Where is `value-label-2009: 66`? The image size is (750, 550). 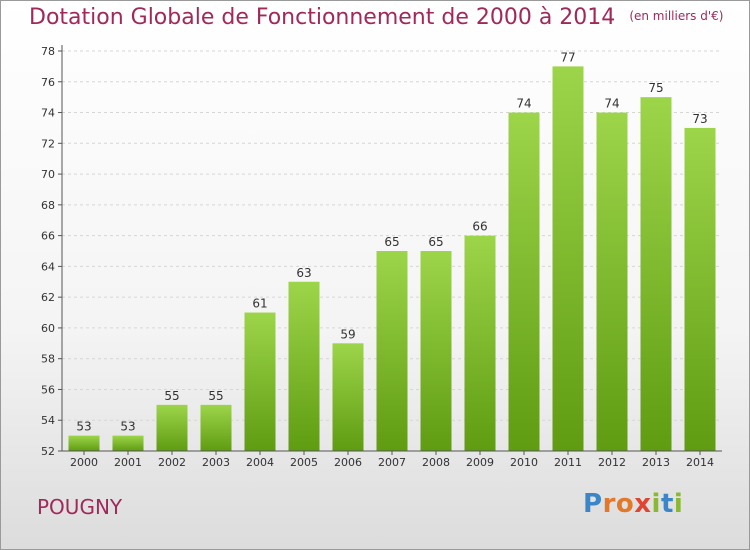 value-label-2009: 66 is located at coordinates (479, 227).